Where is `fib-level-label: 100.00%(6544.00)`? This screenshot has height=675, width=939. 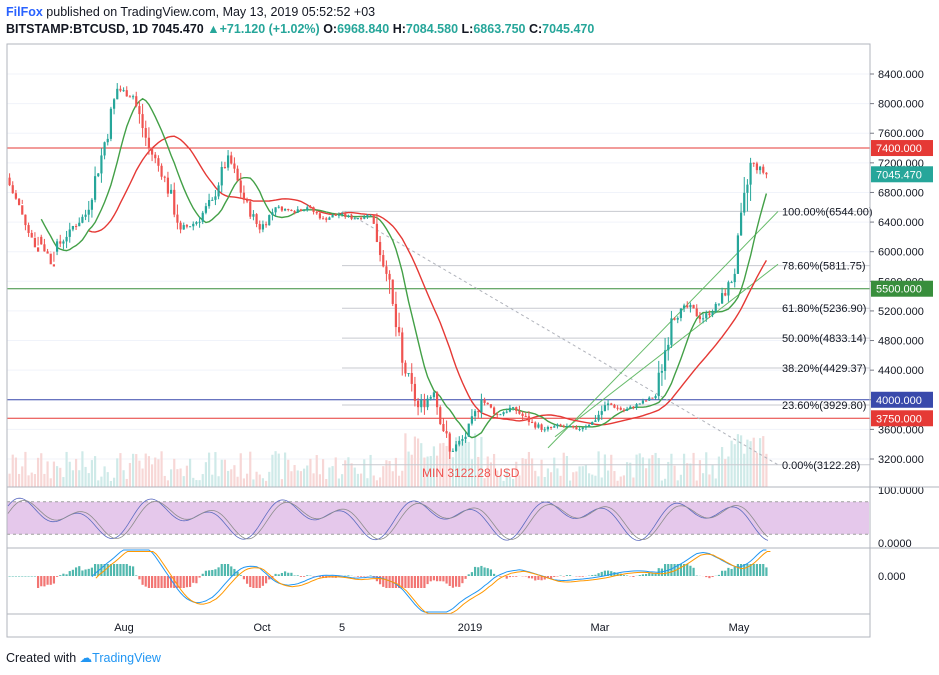
fib-level-label: 100.00%(6544.00) is located at coordinates (827, 212).